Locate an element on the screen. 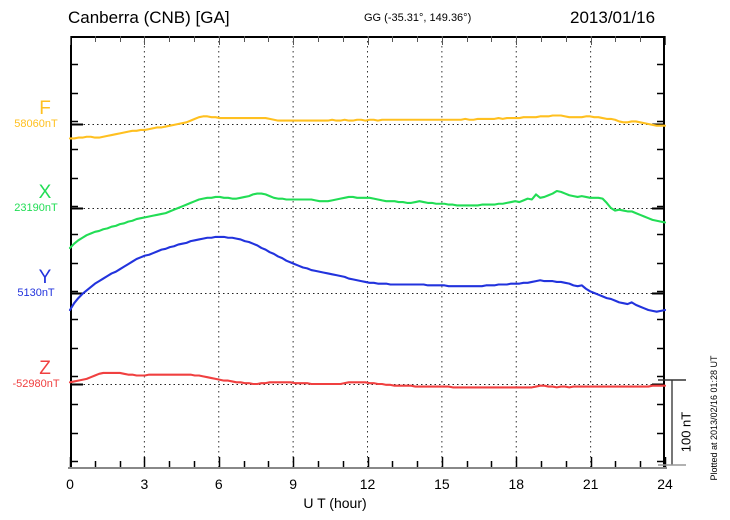 Image resolution: width=730 pixels, height=520 pixels. x-tick-label-9: 9 is located at coordinates (293, 484).